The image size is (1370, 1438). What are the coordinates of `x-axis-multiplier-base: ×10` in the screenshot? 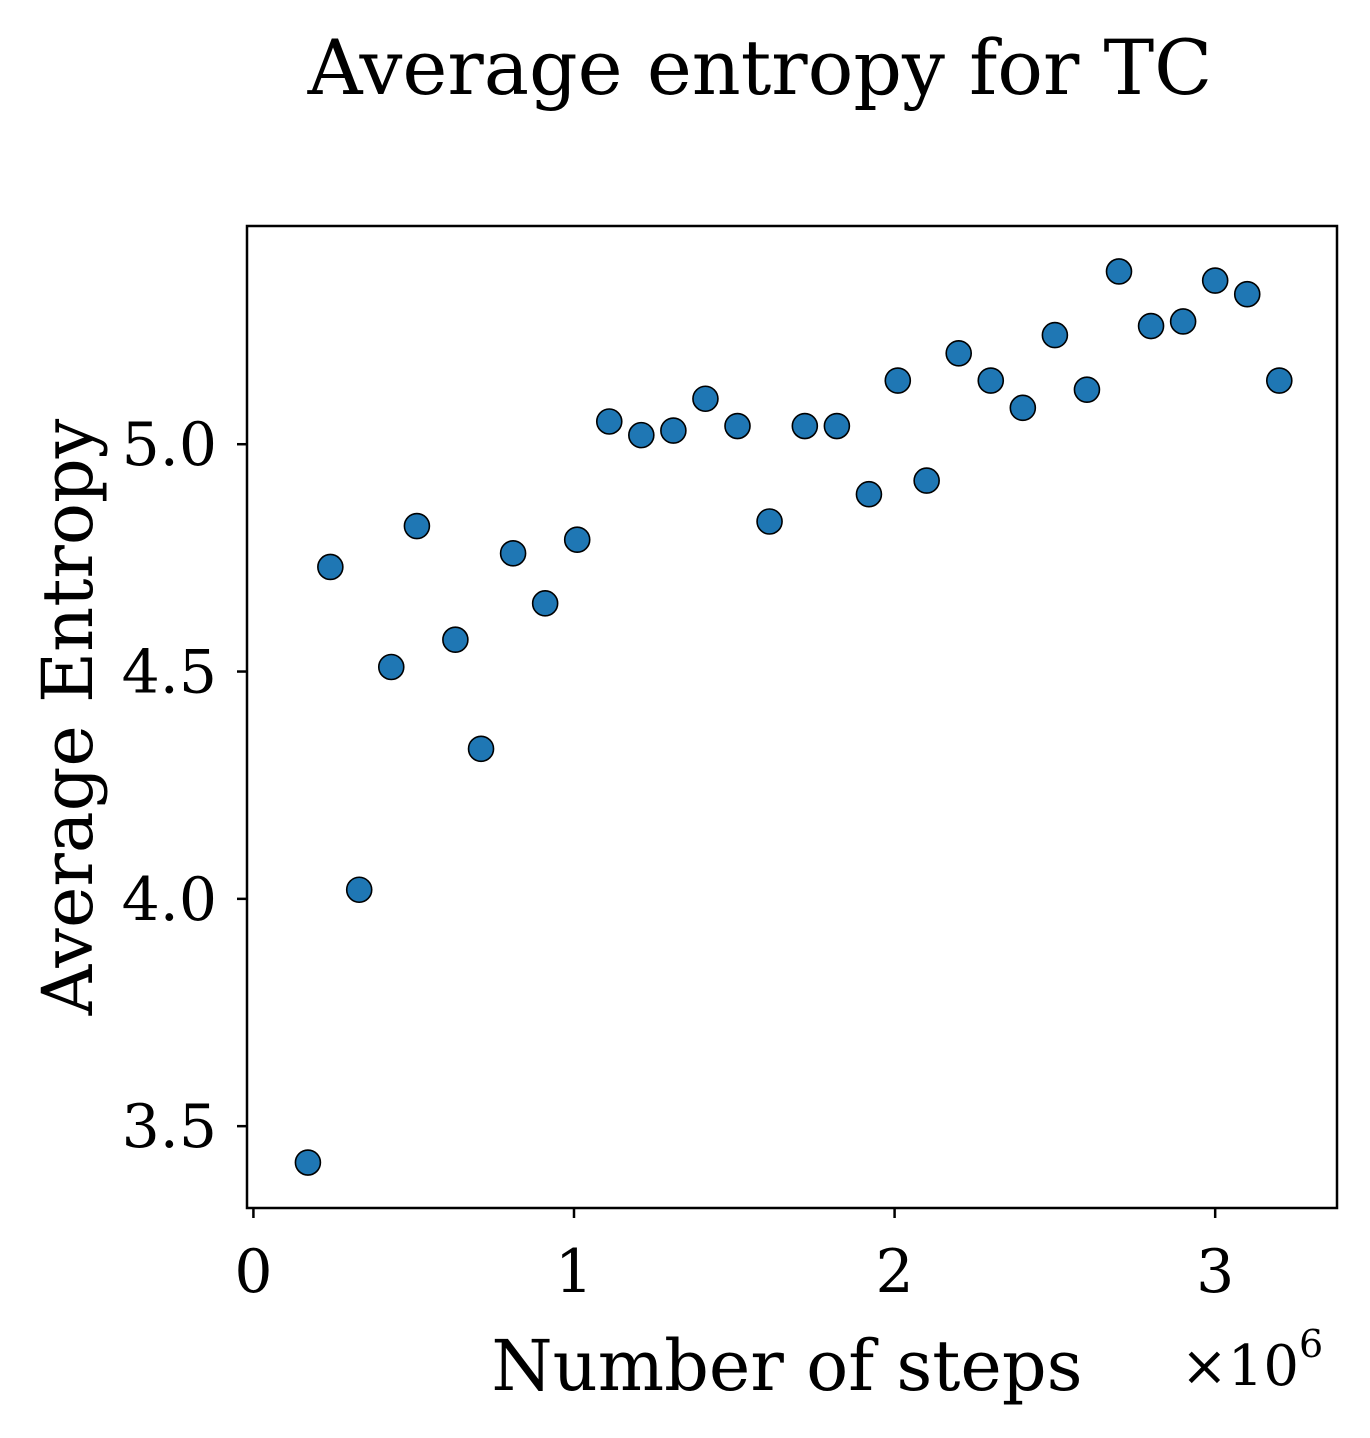 It's located at (1240, 1366).